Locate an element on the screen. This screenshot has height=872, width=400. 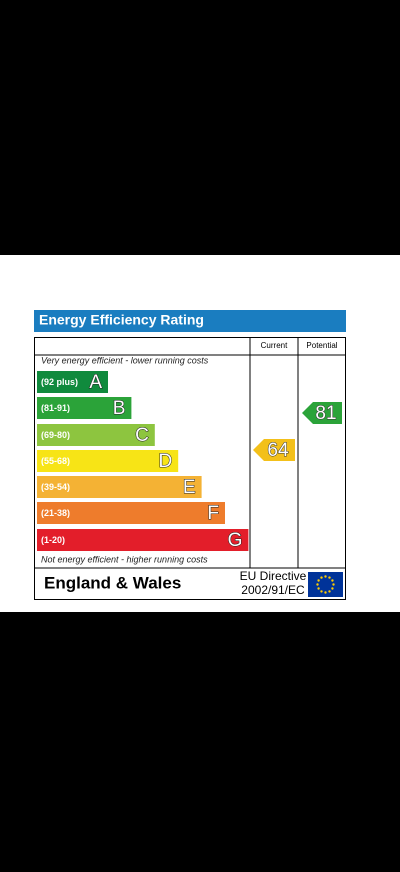
title: Energy Efficiency Rating is located at coordinates (121, 320).